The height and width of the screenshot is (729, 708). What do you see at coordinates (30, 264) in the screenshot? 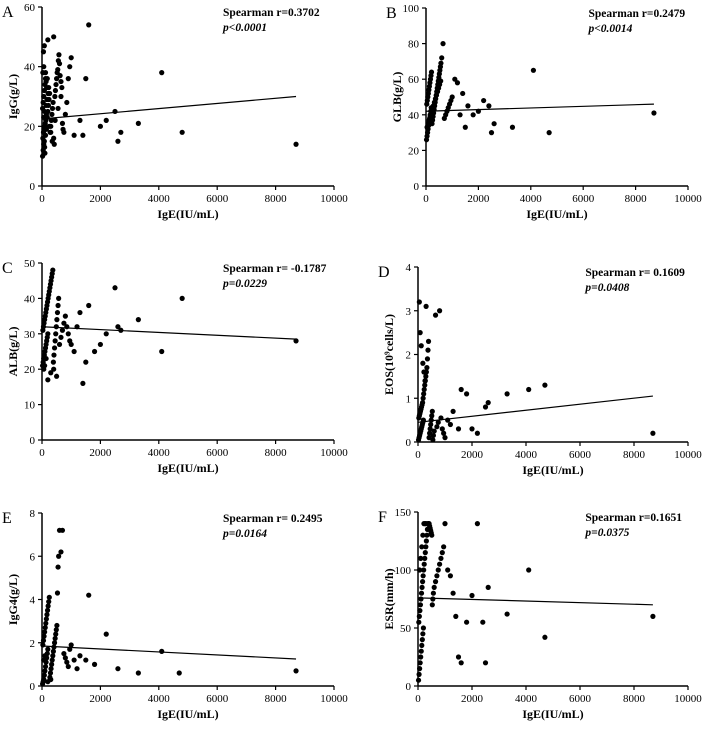
I see `y-tick-label: 50` at bounding box center [30, 264].